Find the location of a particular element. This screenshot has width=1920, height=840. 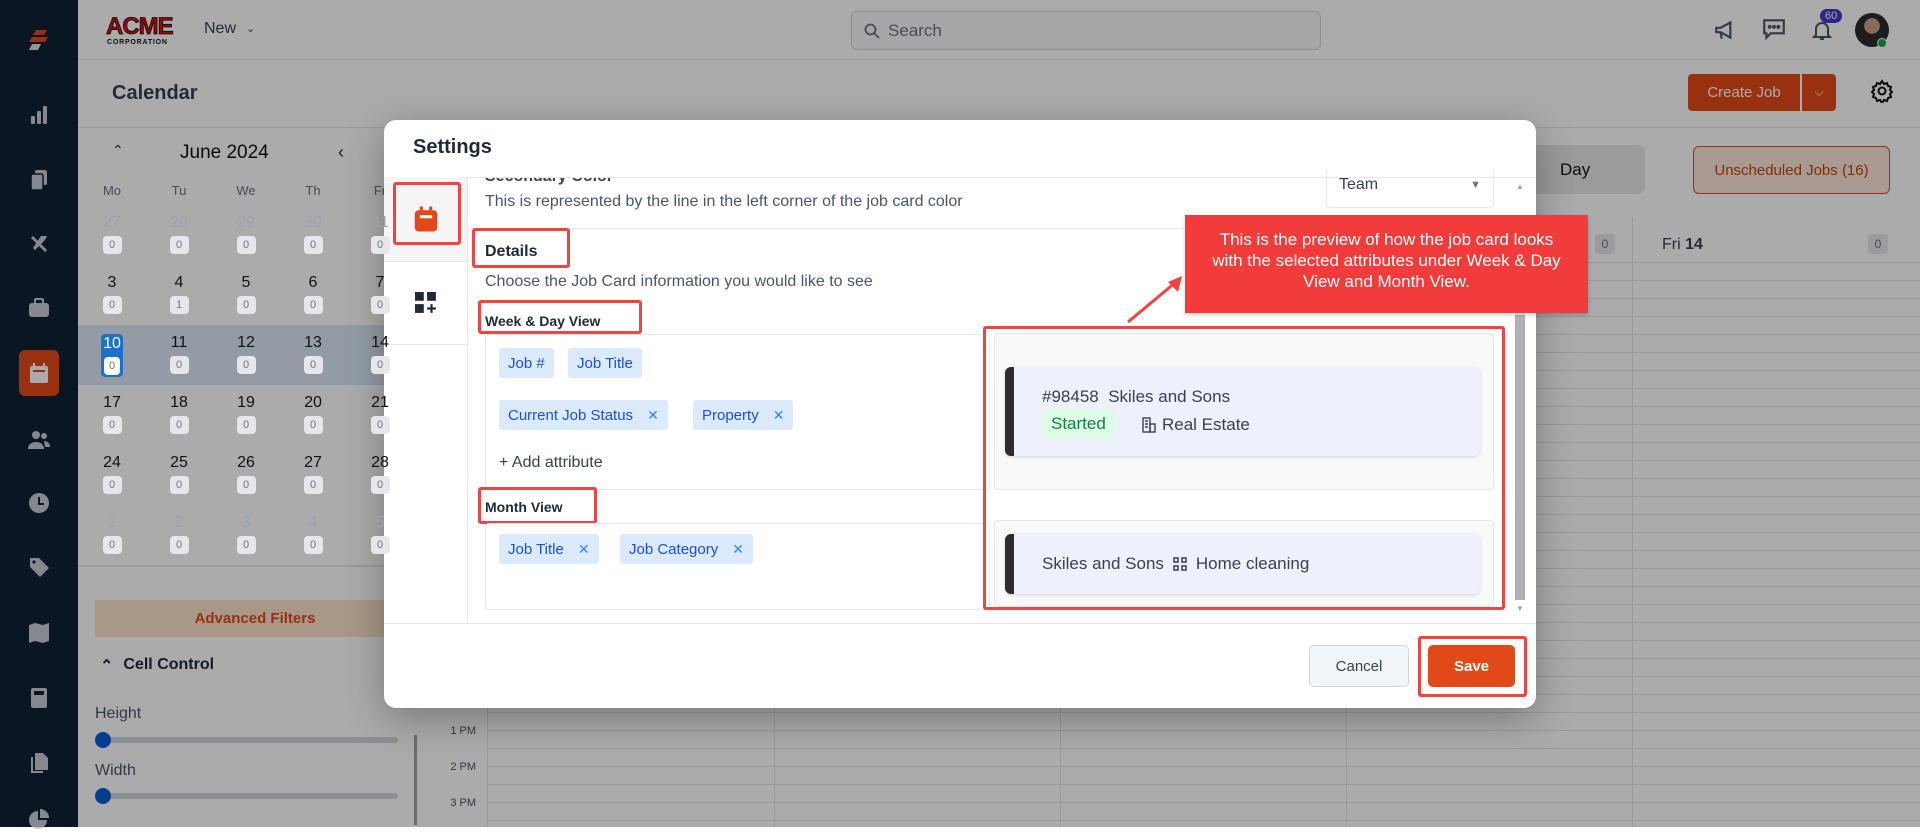

preview-month-title: Skiles and Sons is located at coordinates (1103, 563).